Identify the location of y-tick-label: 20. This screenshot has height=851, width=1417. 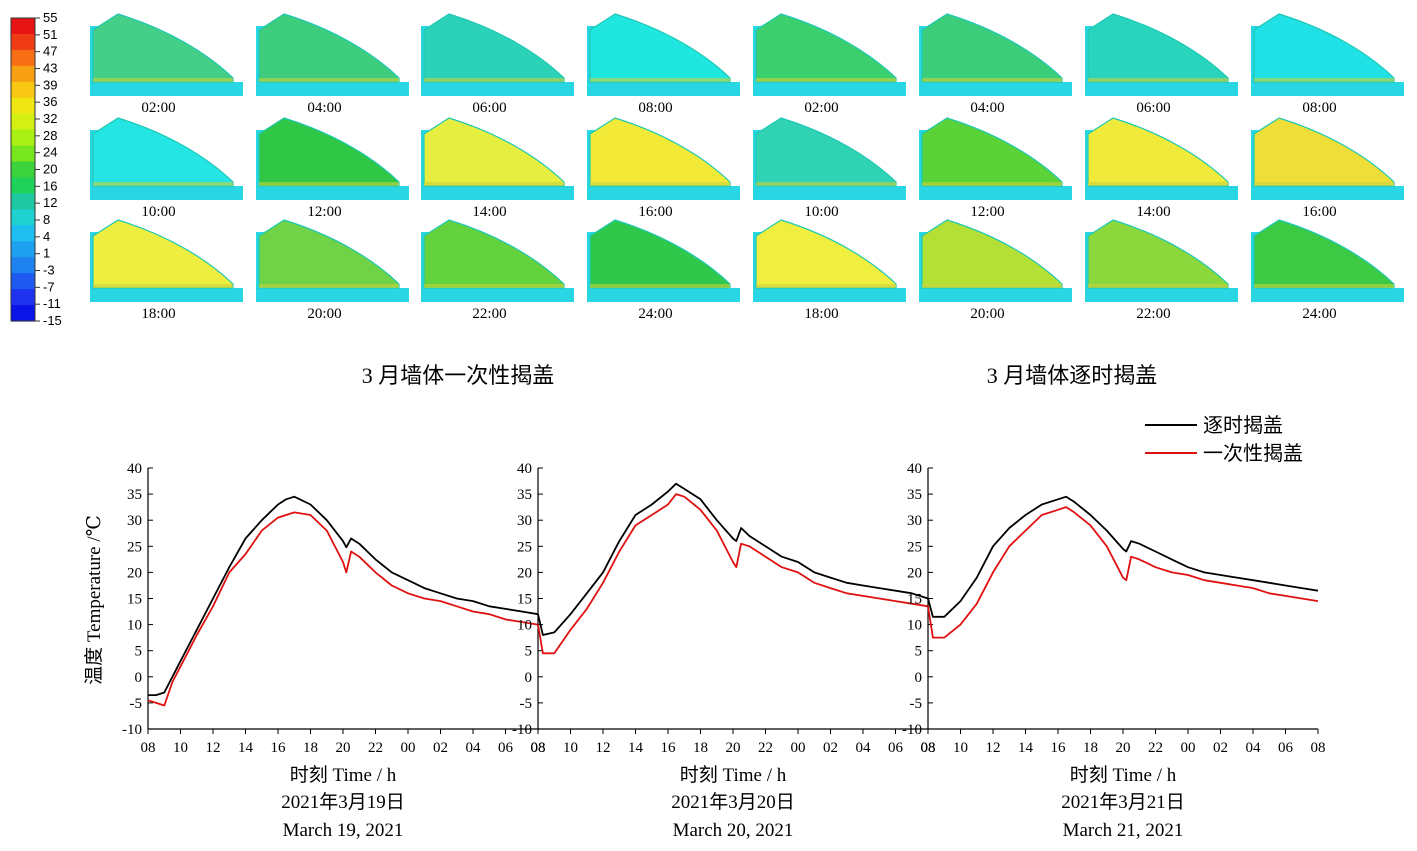
(524, 573).